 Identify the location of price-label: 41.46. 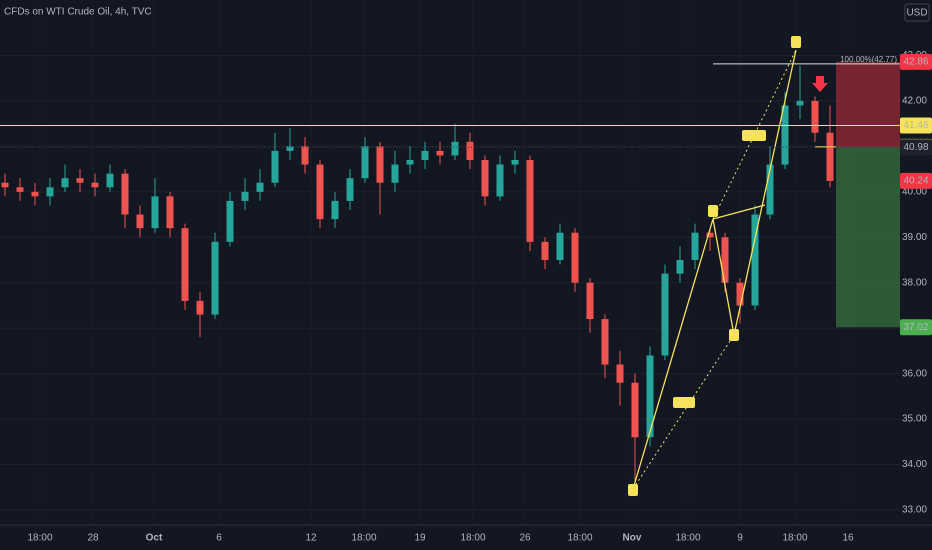
(915, 125).